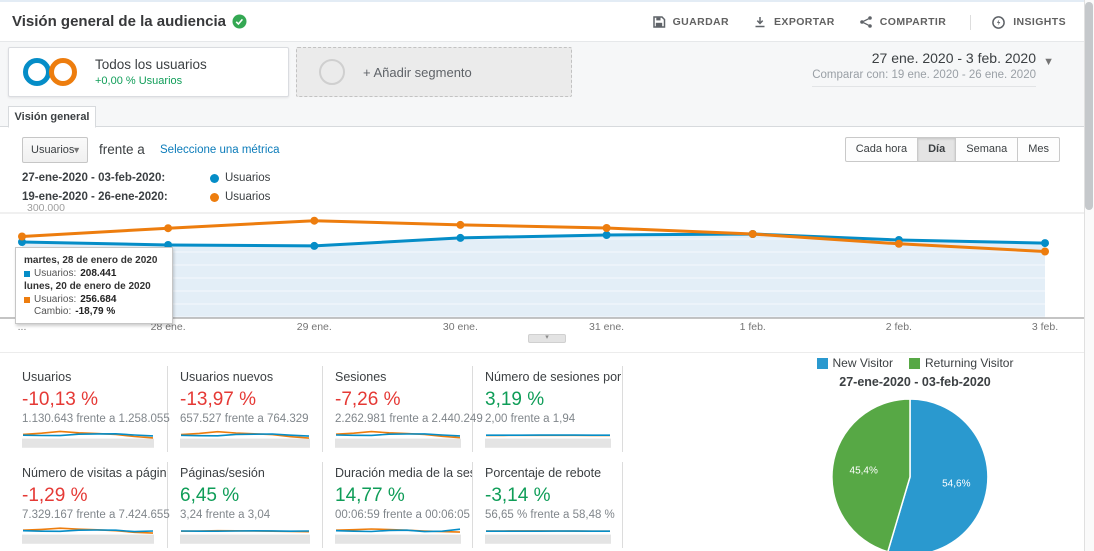 The width and height of the screenshot is (1094, 551). Describe the element at coordinates (52, 117) in the screenshot. I see `tab-overview: Visión general` at that location.